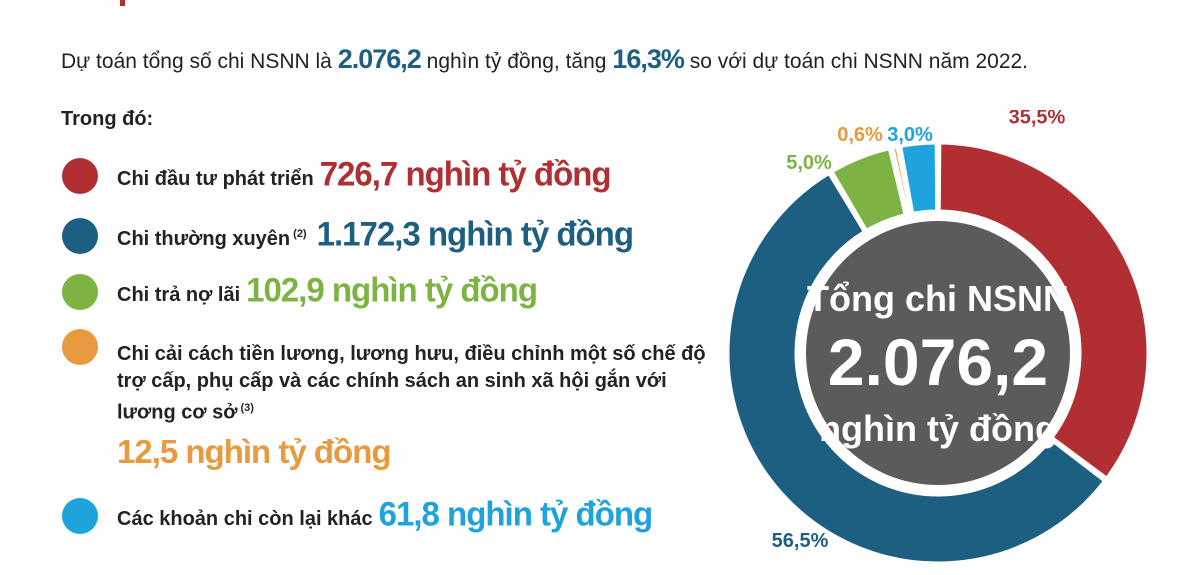  What do you see at coordinates (475, 233) in the screenshot?
I see `legend-amount: 1.172,3 nghìn tỷ đồng` at bounding box center [475, 233].